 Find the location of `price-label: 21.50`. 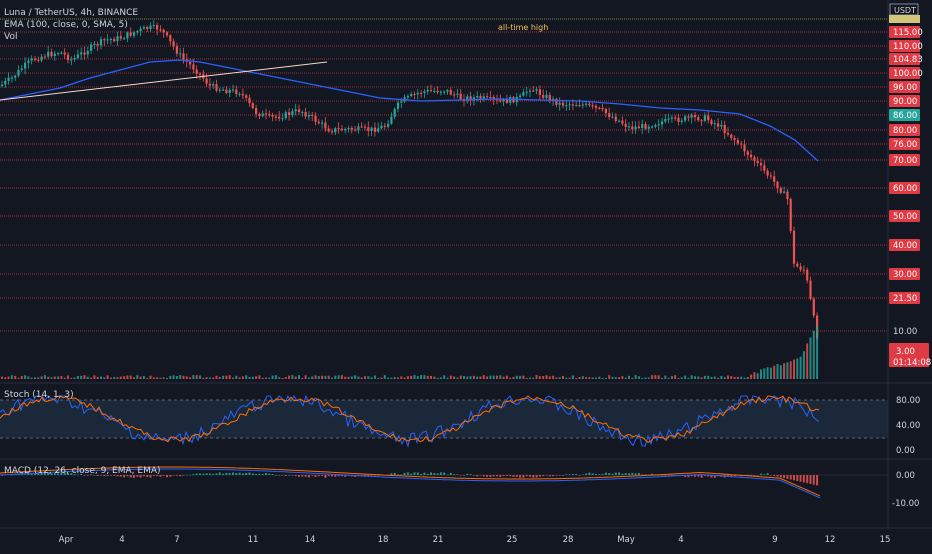

price-label: 21.50 is located at coordinates (905, 299).